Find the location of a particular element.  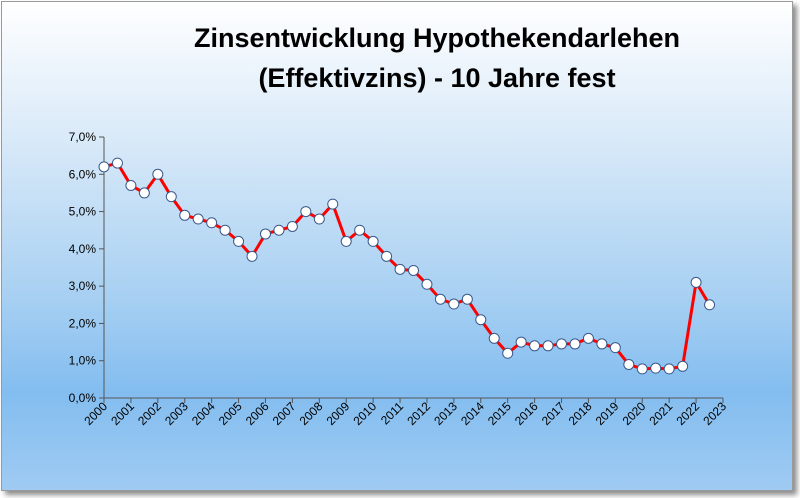

y-tick-label: 1,0% is located at coordinates (83, 361).